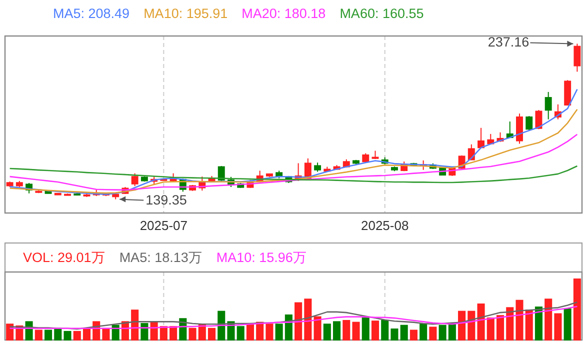  Describe the element at coordinates (91, 13) in the screenshot. I see `text: MA5: 208.49` at that location.